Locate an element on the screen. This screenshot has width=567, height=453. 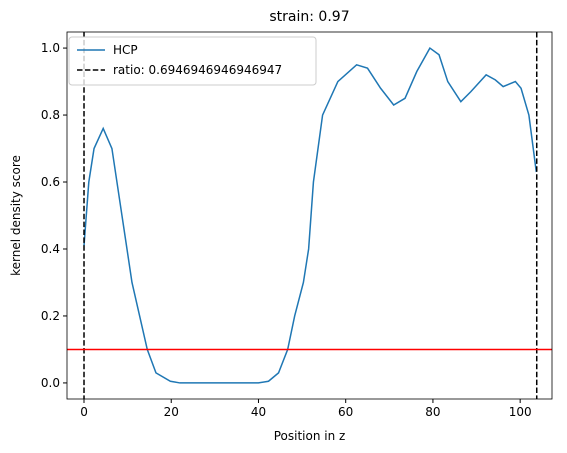
chart-title: strain: 0.97 is located at coordinates (309, 17).